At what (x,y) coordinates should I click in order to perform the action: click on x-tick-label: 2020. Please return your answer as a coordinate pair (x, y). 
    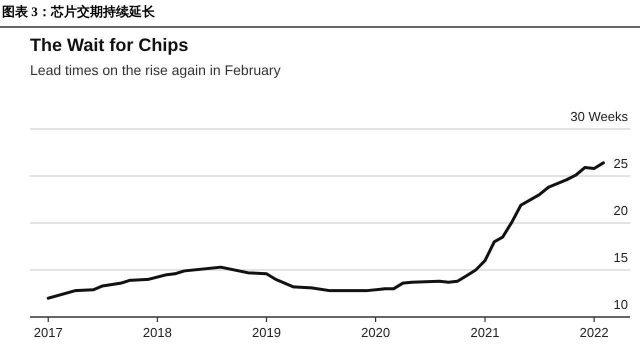
    Looking at the image, I should click on (375, 332).